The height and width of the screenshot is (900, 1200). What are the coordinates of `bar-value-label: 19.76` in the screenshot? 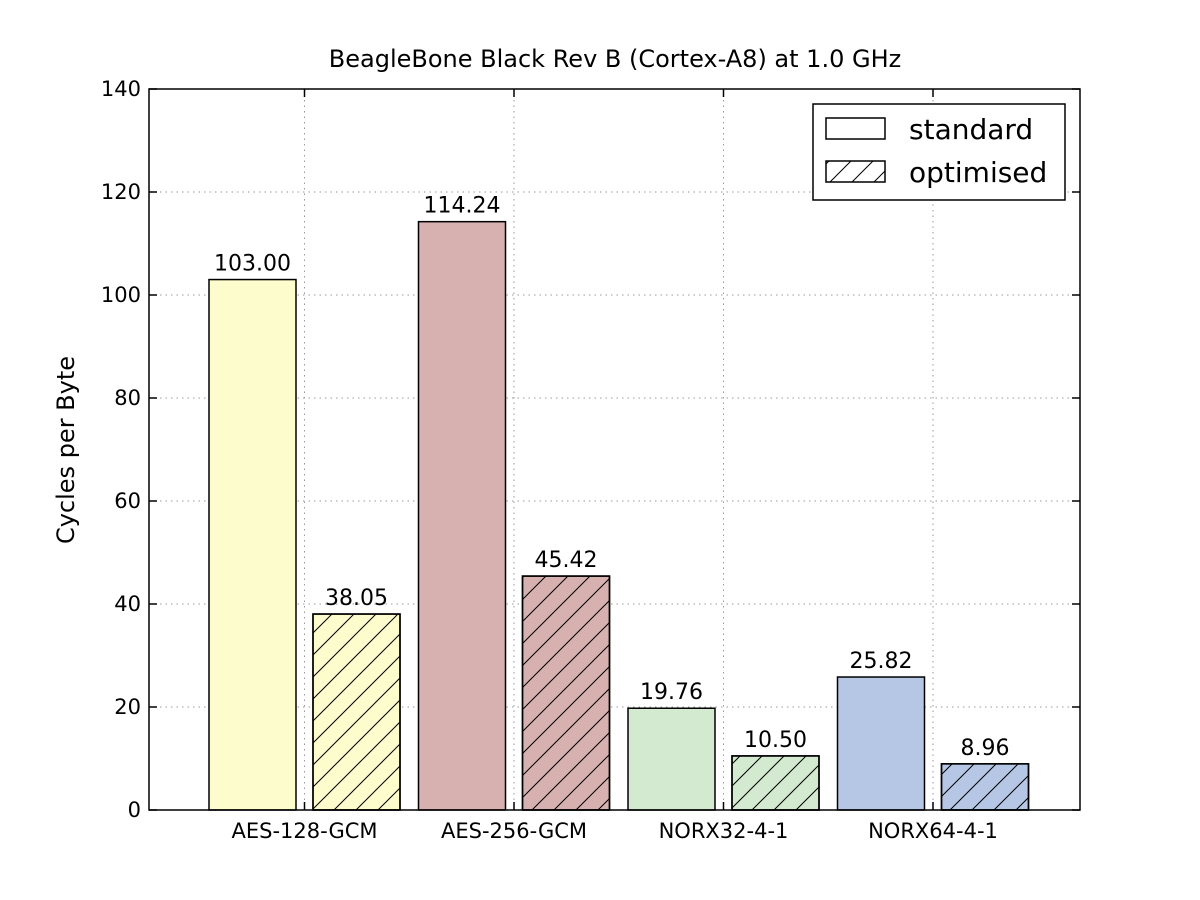 It's located at (671, 692).